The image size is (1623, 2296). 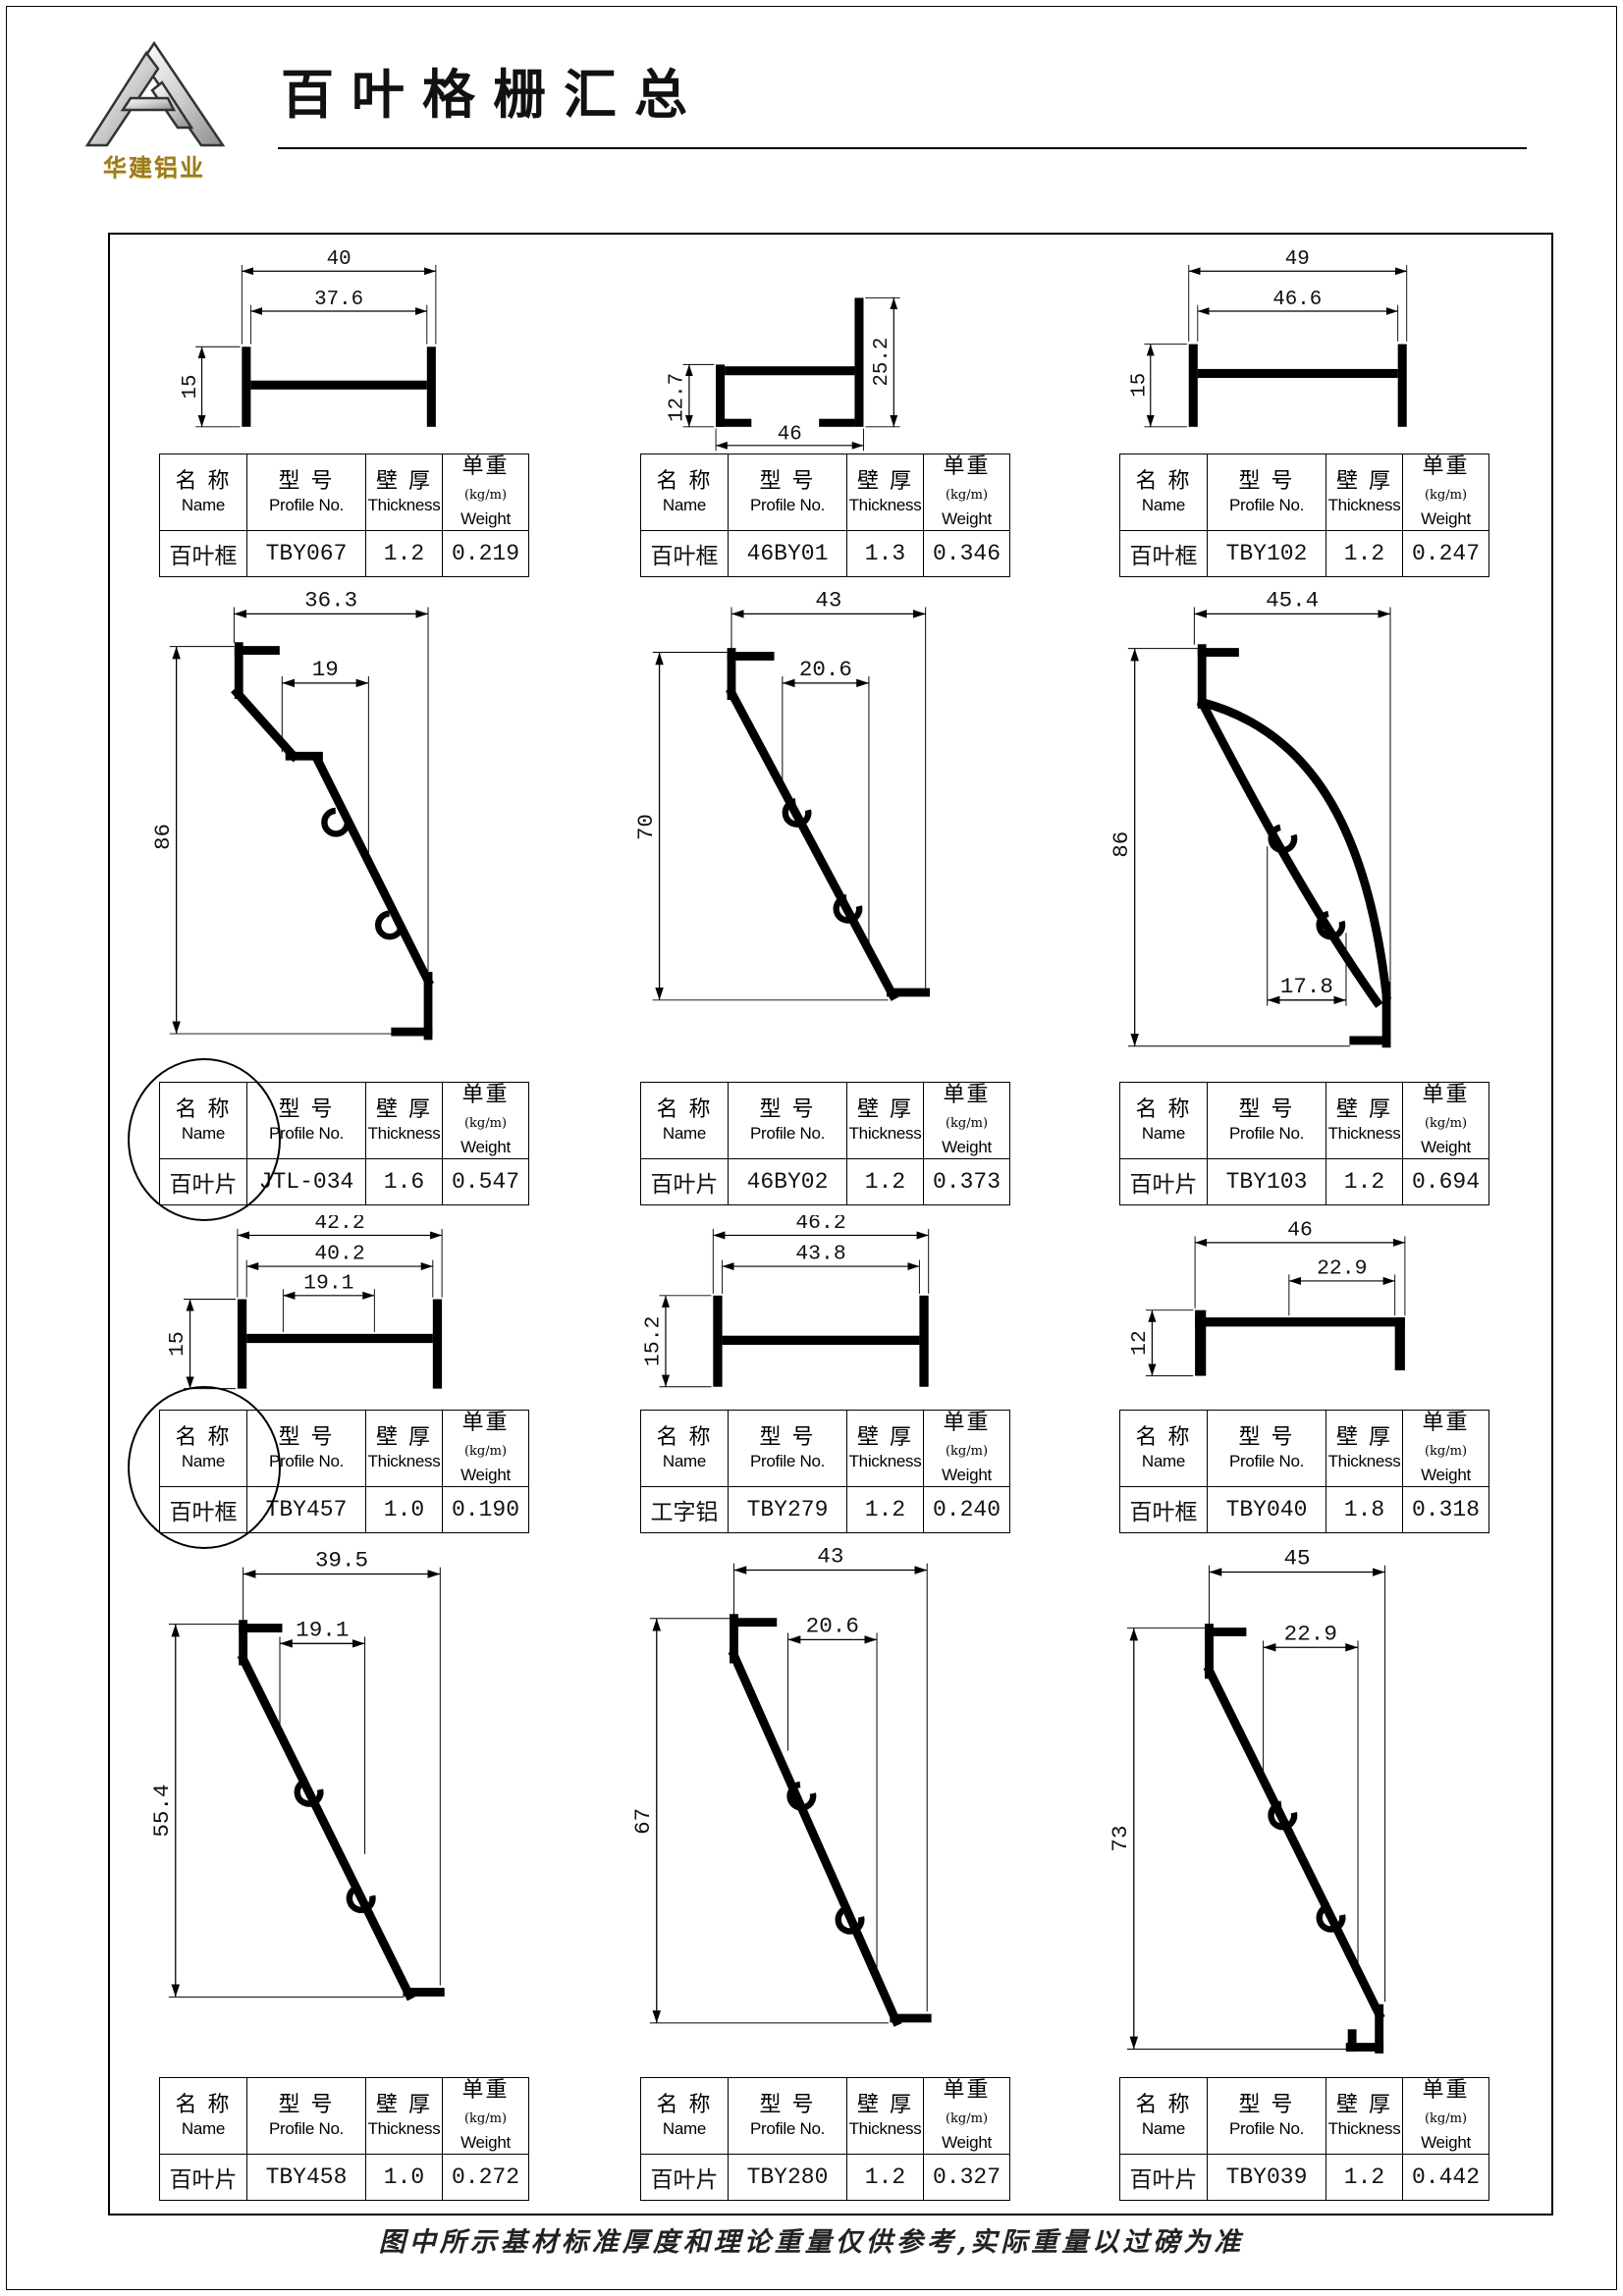 I want to click on cell-profile-no: TBY103, so click(x=1266, y=1181).